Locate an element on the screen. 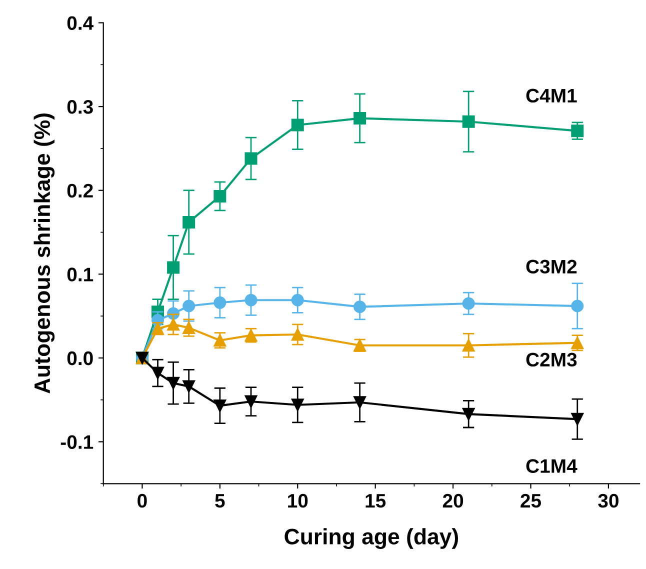  series-label: C3M2 is located at coordinates (551, 267).